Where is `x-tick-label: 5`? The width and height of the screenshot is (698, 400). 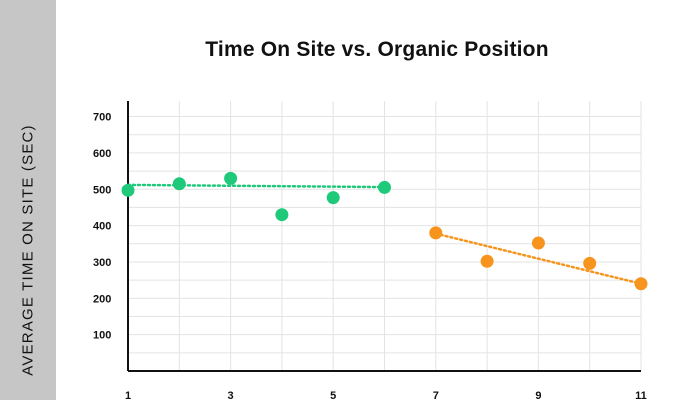 x-tick-label: 5 is located at coordinates (333, 395).